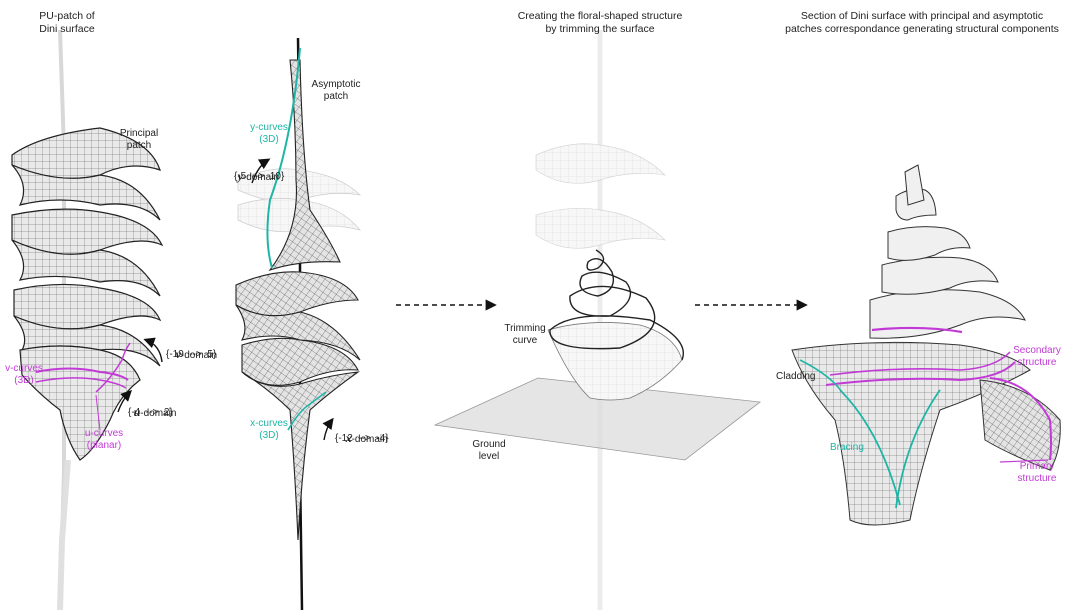  What do you see at coordinates (336, 90) in the screenshot?
I see `asymptotic-patch-label: Asymptotic patch` at bounding box center [336, 90].